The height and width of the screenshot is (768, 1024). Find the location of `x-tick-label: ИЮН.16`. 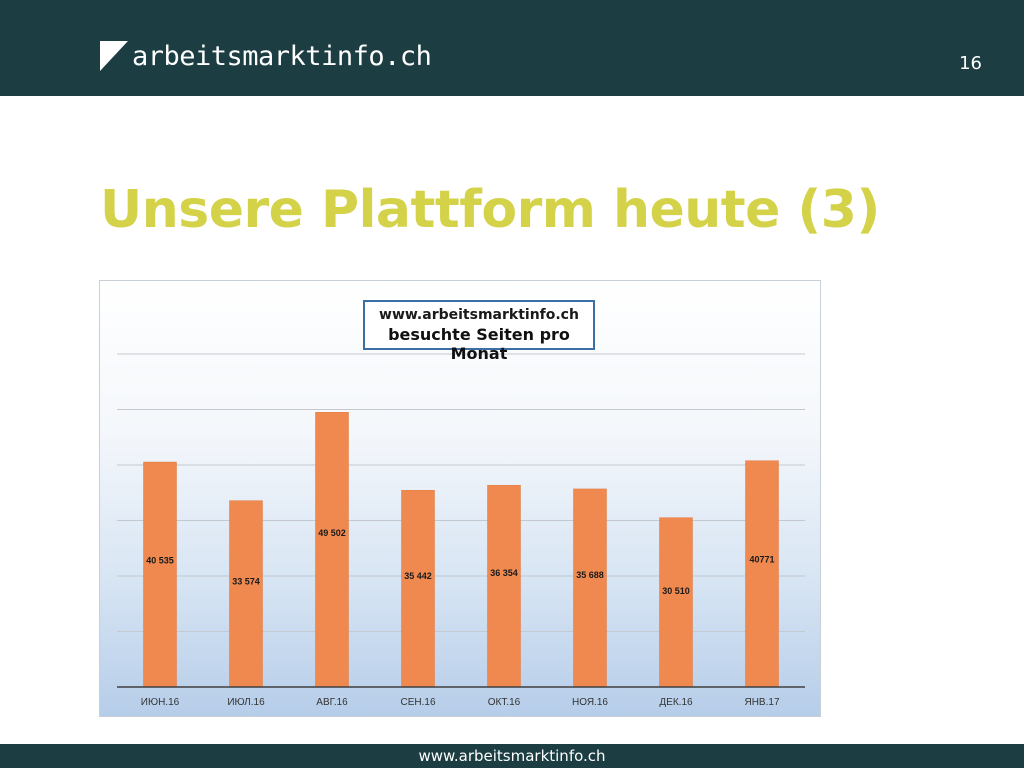

x-tick-label: ИЮН.16 is located at coordinates (160, 702).